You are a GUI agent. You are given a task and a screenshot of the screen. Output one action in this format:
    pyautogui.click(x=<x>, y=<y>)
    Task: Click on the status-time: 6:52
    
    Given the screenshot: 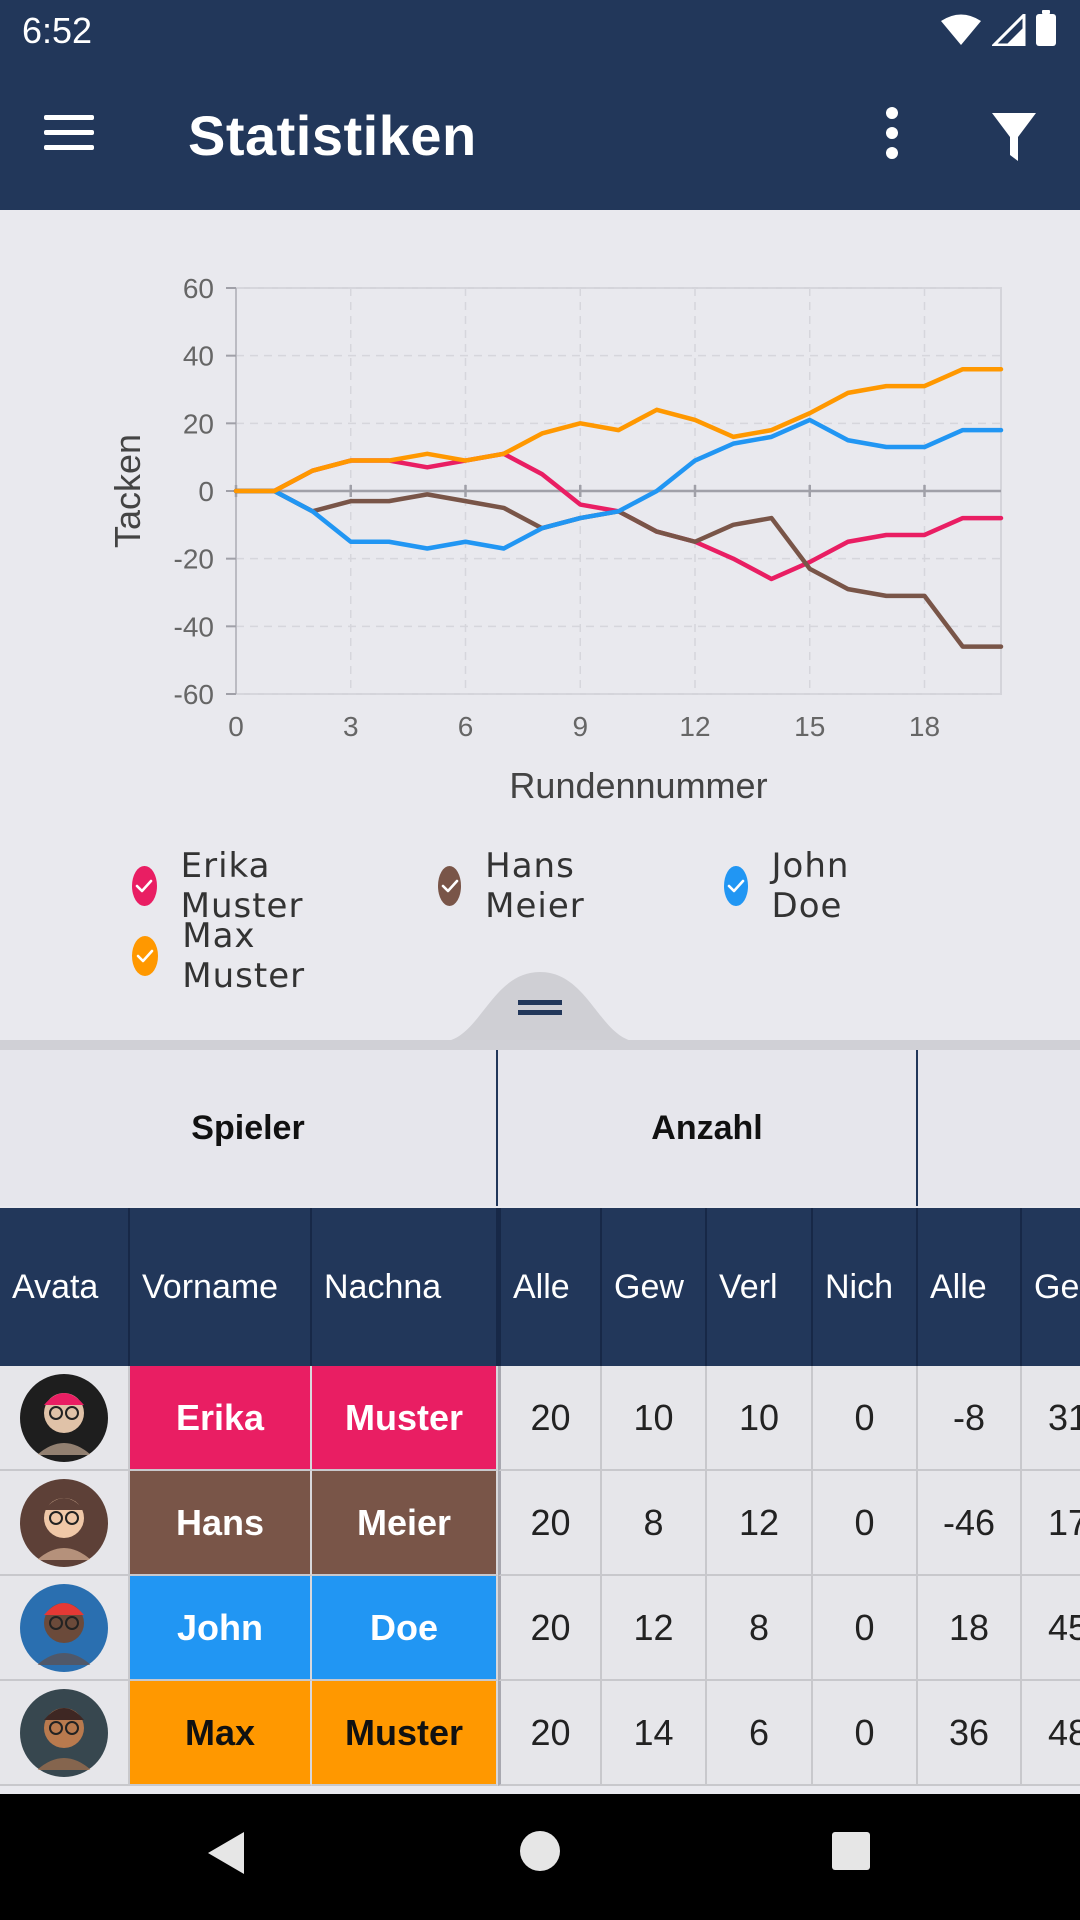 What is the action you would take?
    pyautogui.click(x=57, y=30)
    